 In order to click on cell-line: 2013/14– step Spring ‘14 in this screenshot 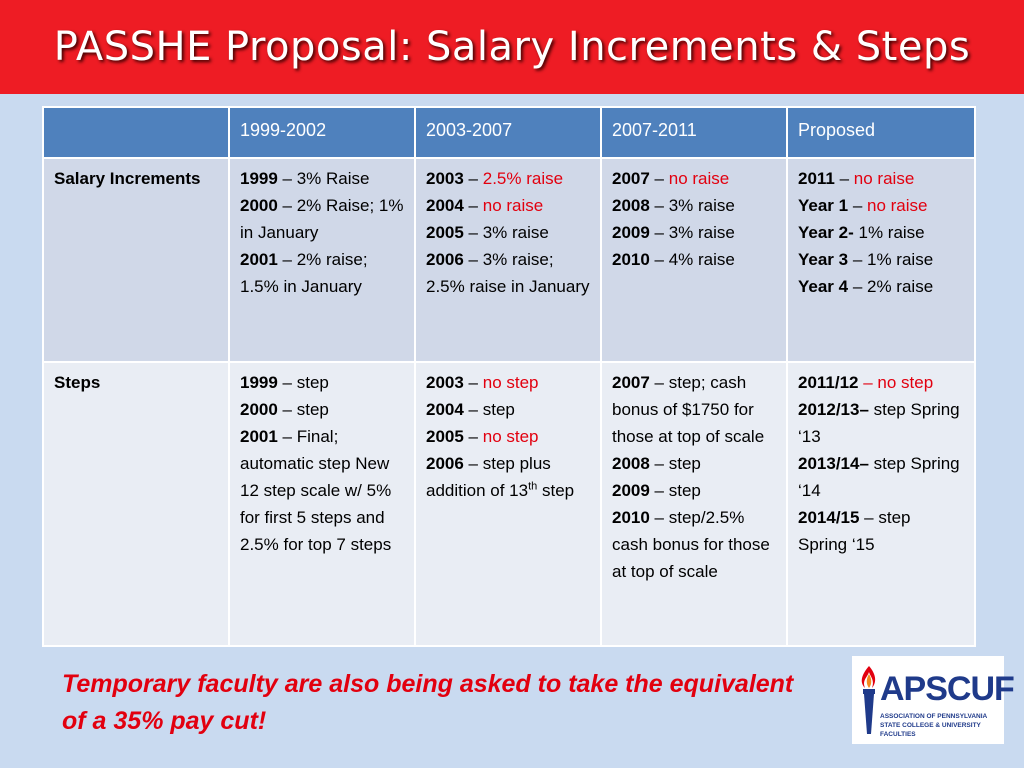, I will do `click(881, 477)`.